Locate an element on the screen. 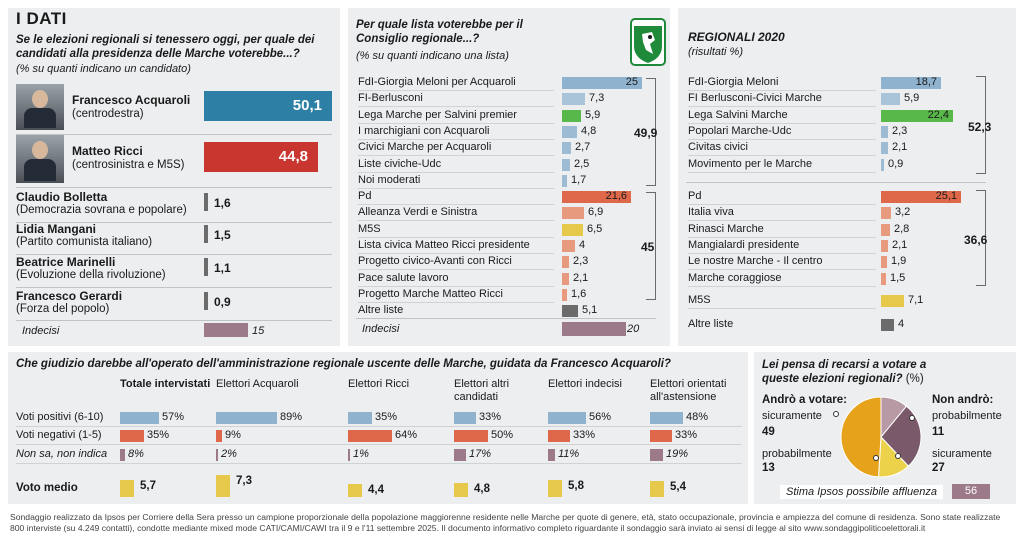 This screenshot has width=1024, height=549. list-label: FdI-Giorgia Meloni is located at coordinates (733, 82).